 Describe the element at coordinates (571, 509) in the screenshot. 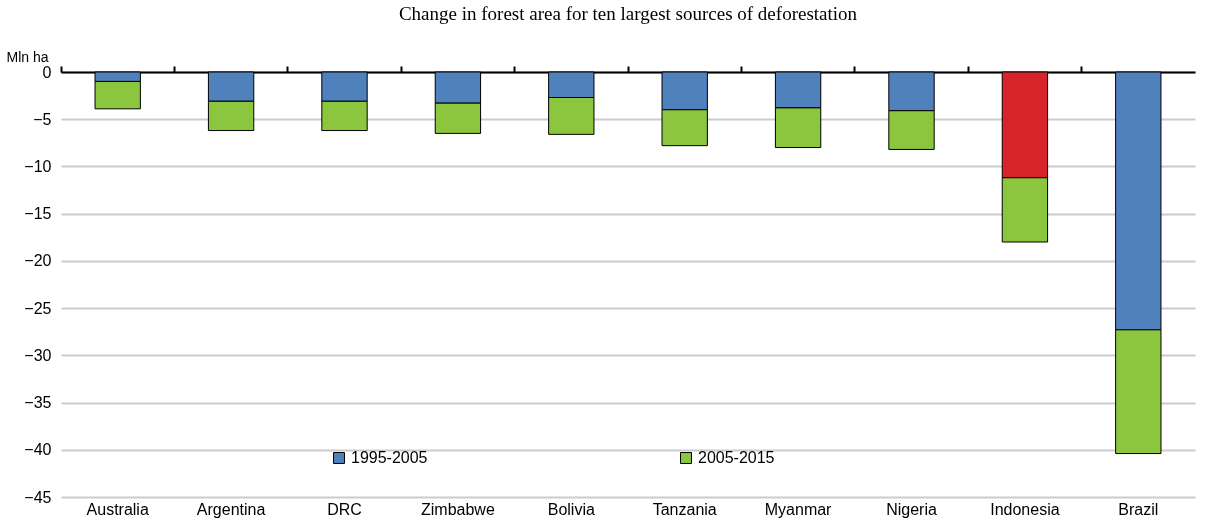

I see `x-tick-label: Bolivia` at that location.